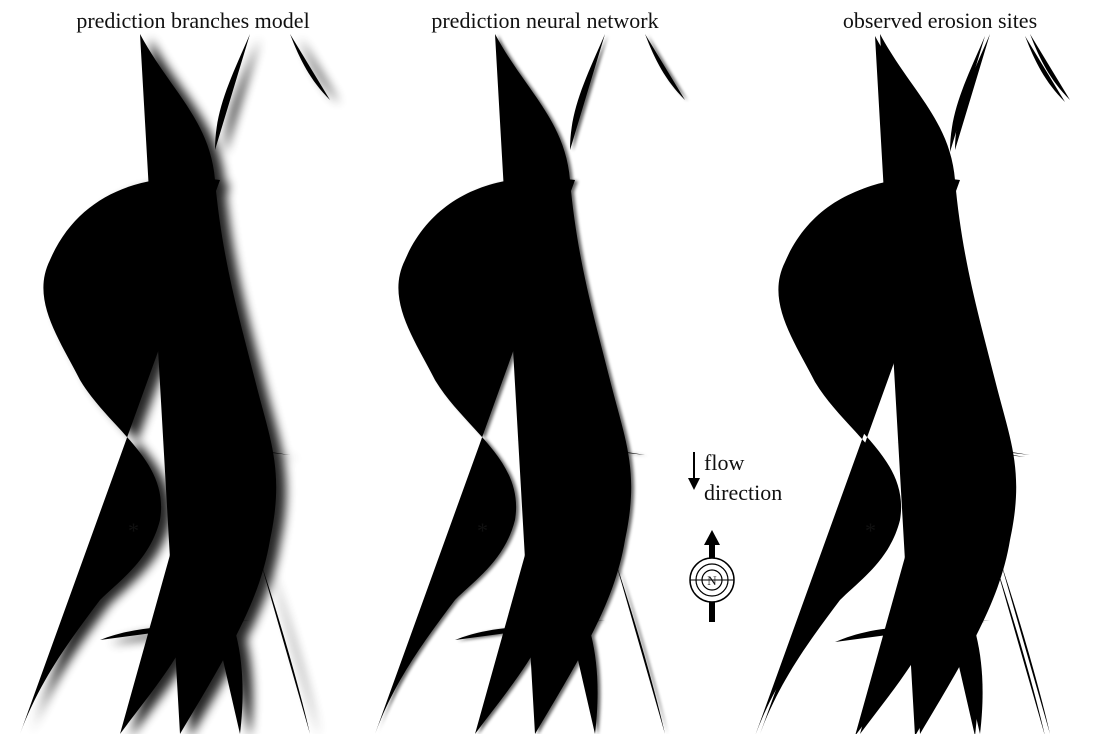 The height and width of the screenshot is (734, 1098). Describe the element at coordinates (544, 20) in the screenshot. I see `panel-title: prediction neural network` at that location.